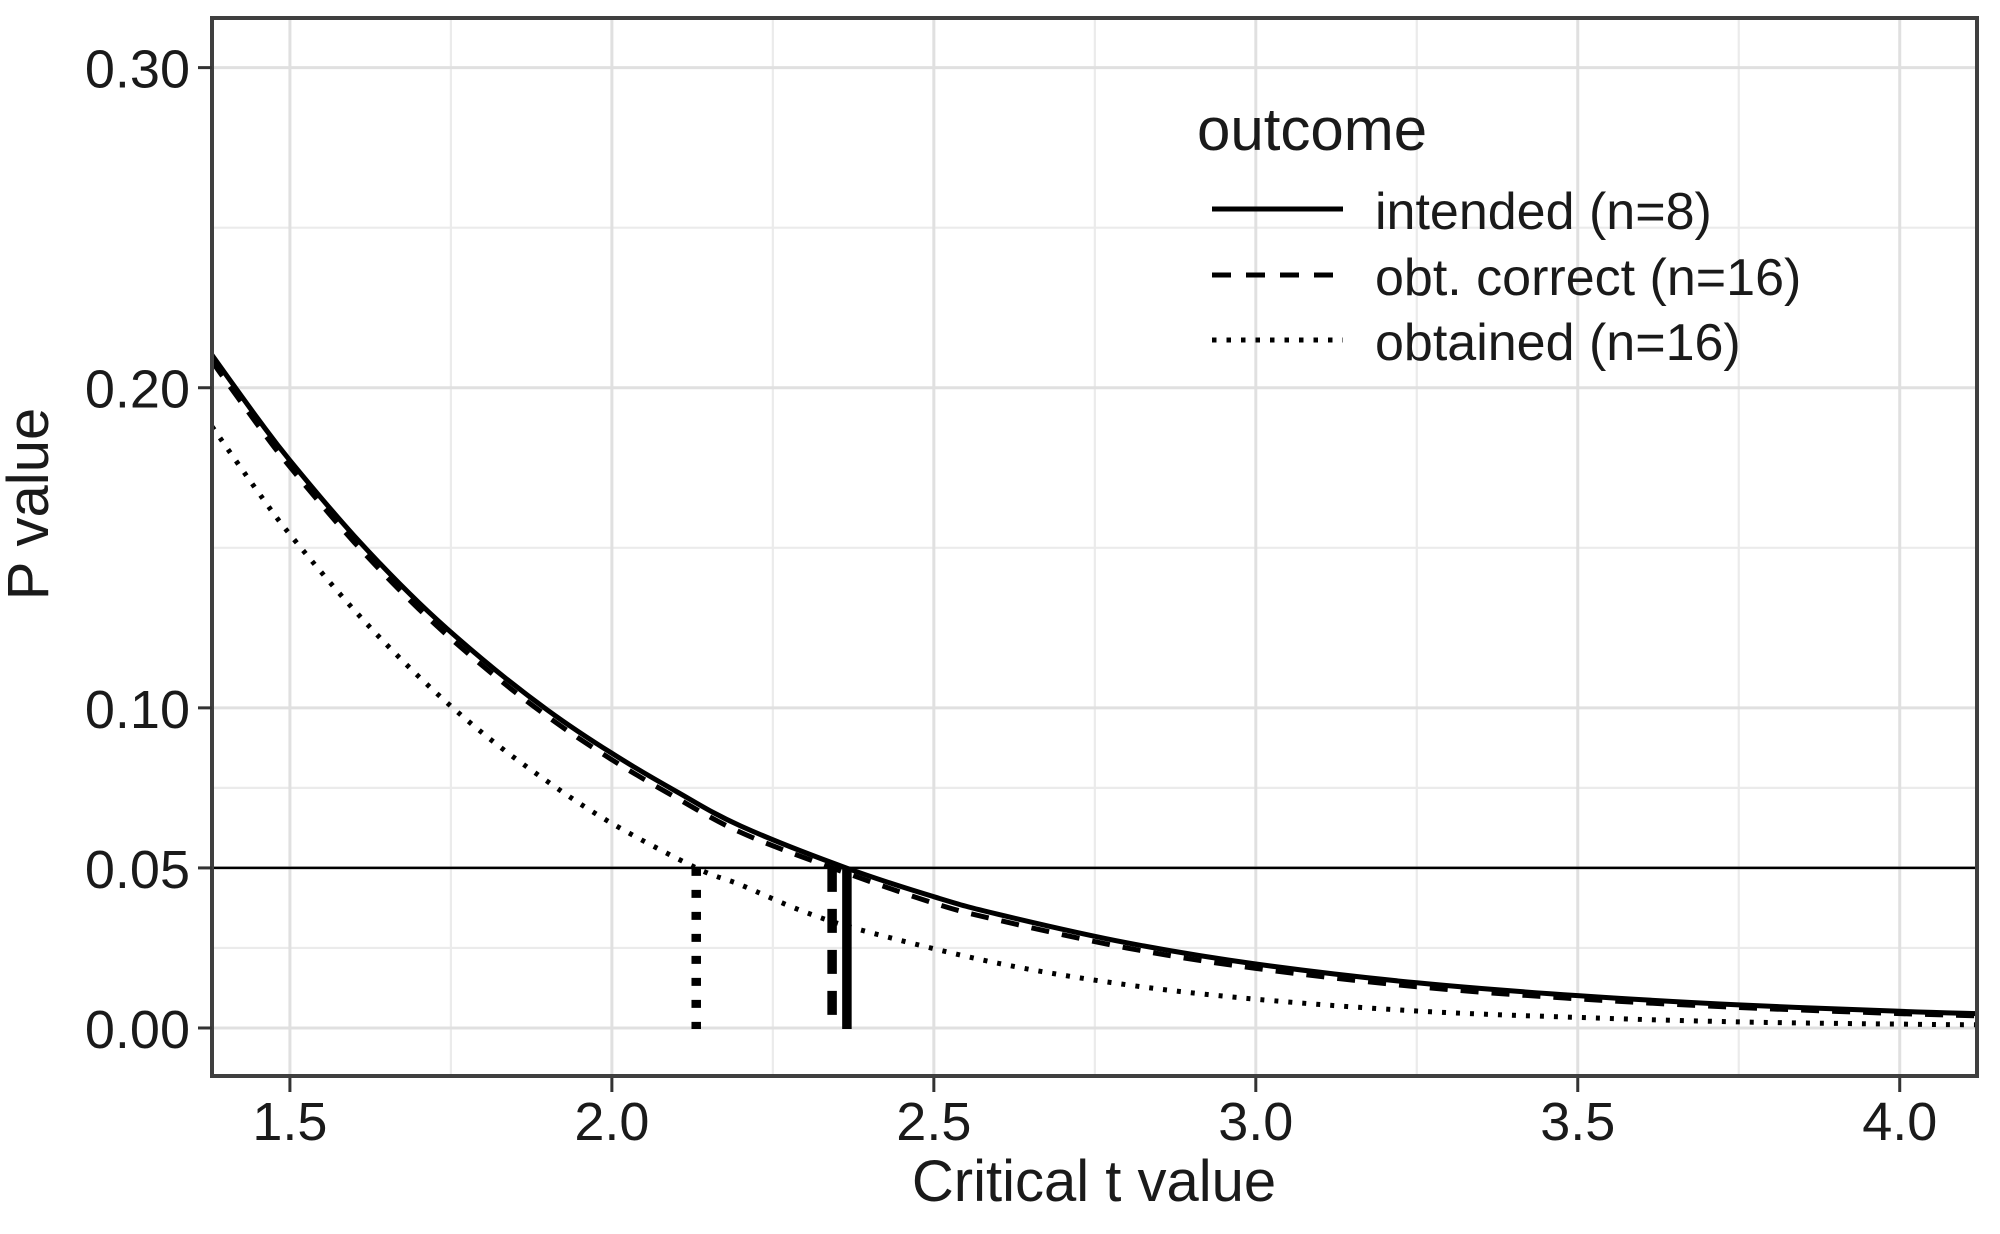 The width and height of the screenshot is (2000, 1234). I want to click on y-tick-label: 0.05, so click(137, 870).